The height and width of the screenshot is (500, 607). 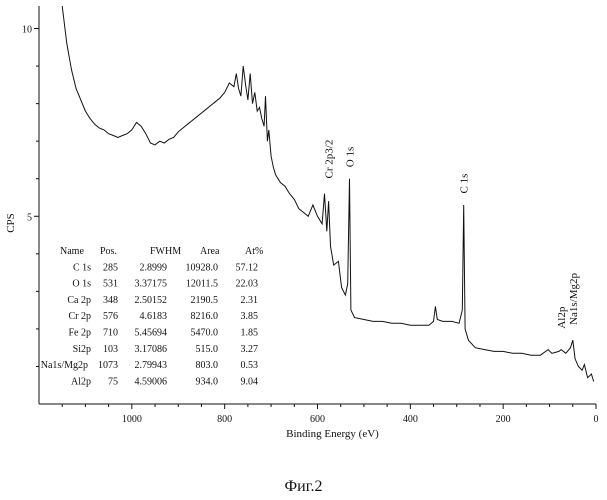 What do you see at coordinates (250, 381) in the screenshot?
I see `table-cell: 9.04` at bounding box center [250, 381].